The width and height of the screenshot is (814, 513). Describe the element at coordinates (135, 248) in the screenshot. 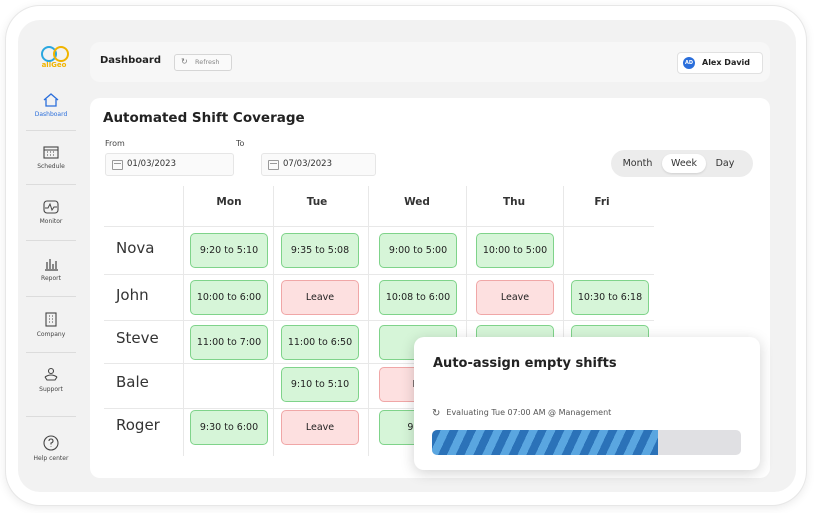

I see `employee-name-nova: Nova` at that location.